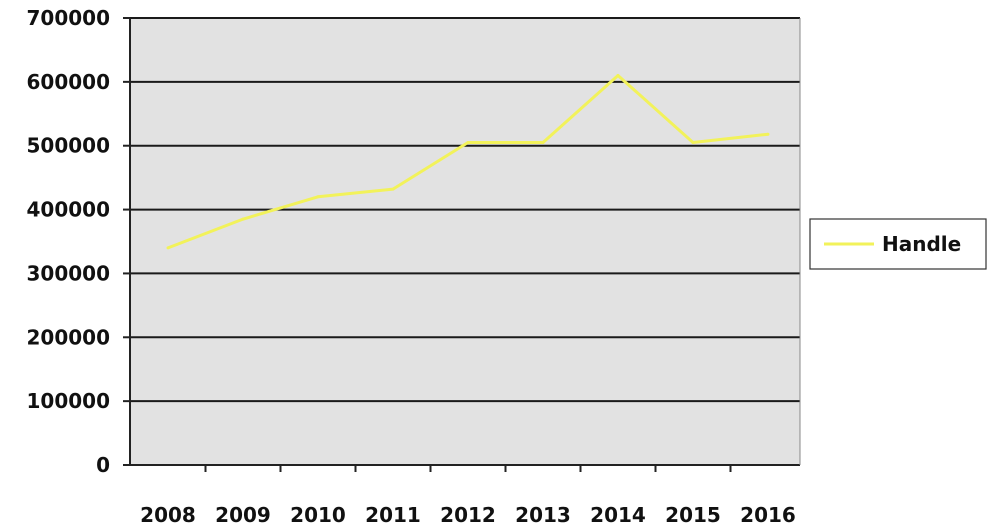 This screenshot has width=987, height=529. Describe the element at coordinates (618, 515) in the screenshot. I see `x-tick-label: 2014` at that location.